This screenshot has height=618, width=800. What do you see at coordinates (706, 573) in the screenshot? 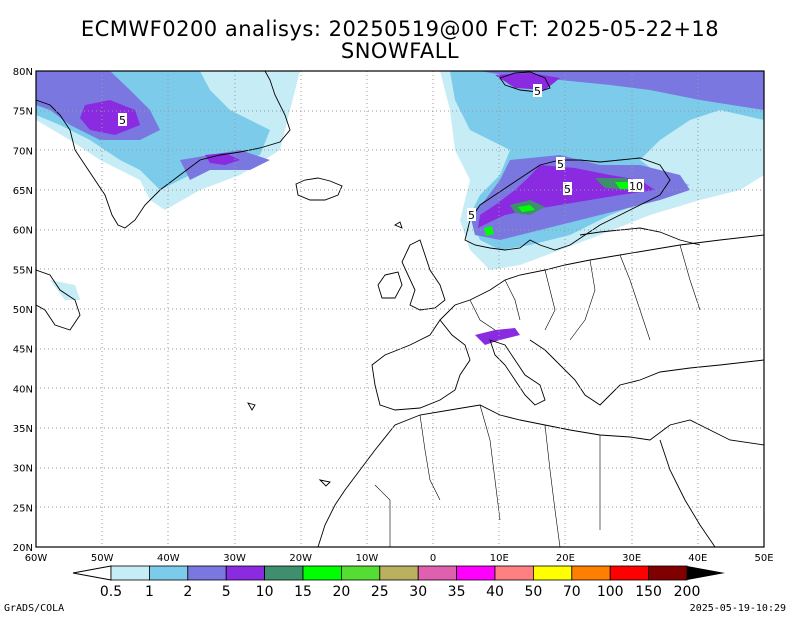
I see `colorbar-max-arrow` at bounding box center [706, 573].